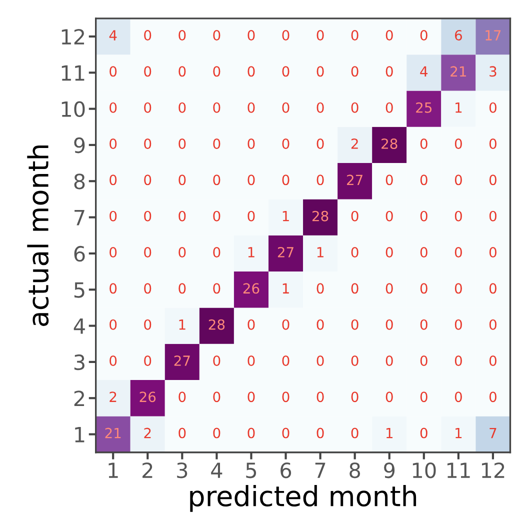 The height and width of the screenshot is (526, 518). I want to click on data-label: 17, so click(493, 35).